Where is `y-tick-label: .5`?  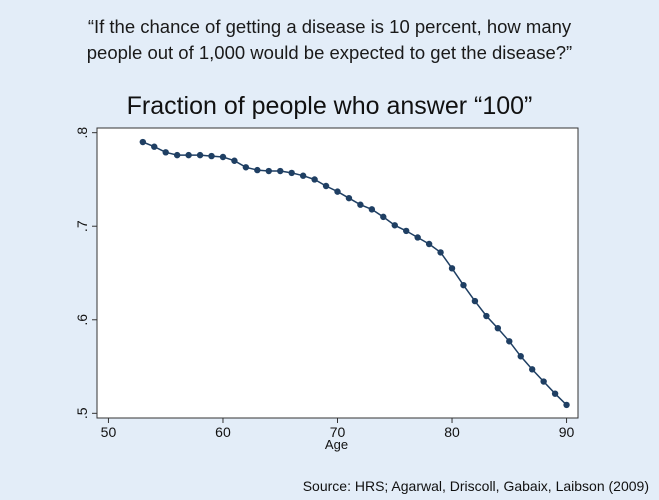
y-tick-label: .5 is located at coordinates (82, 413).